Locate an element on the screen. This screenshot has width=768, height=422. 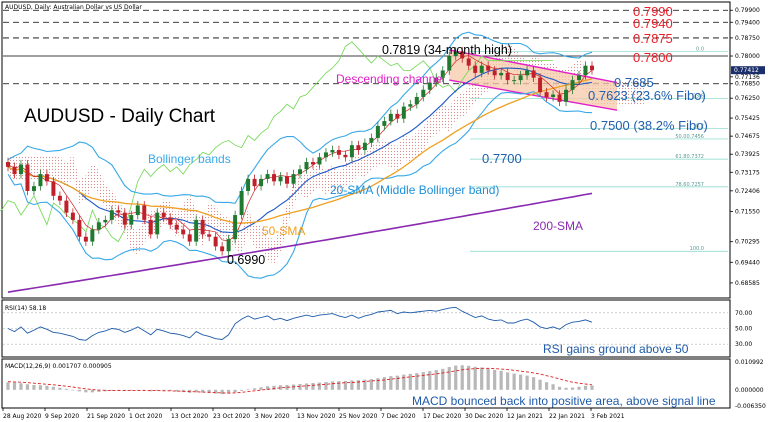
price-tick-label: 0.68585 is located at coordinates (747, 283).